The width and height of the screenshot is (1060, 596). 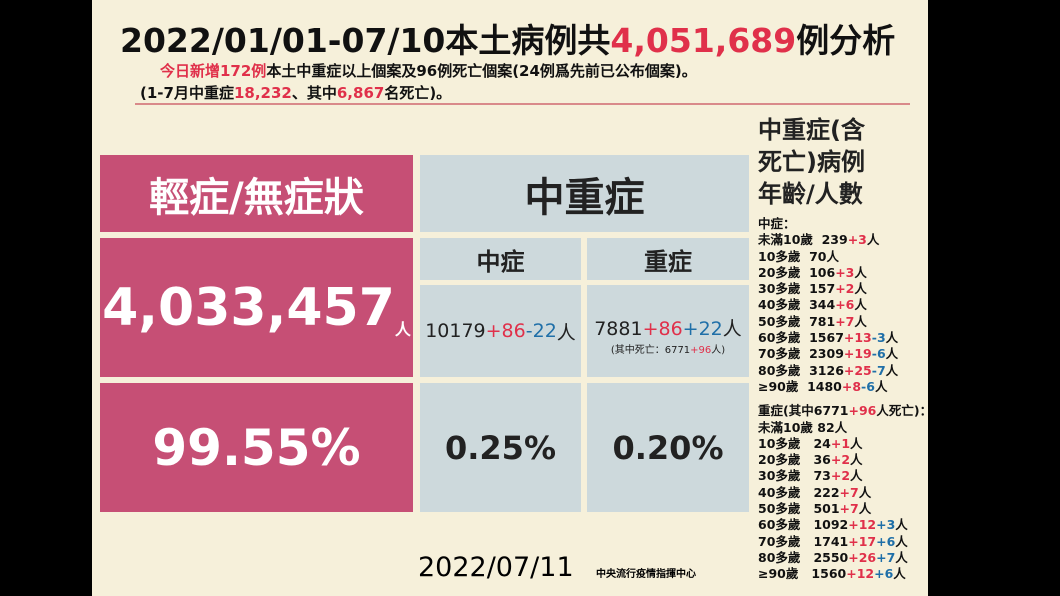 What do you see at coordinates (800, 386) in the screenshot?
I see `text-segment: ≥90歲 1480` at bounding box center [800, 386].